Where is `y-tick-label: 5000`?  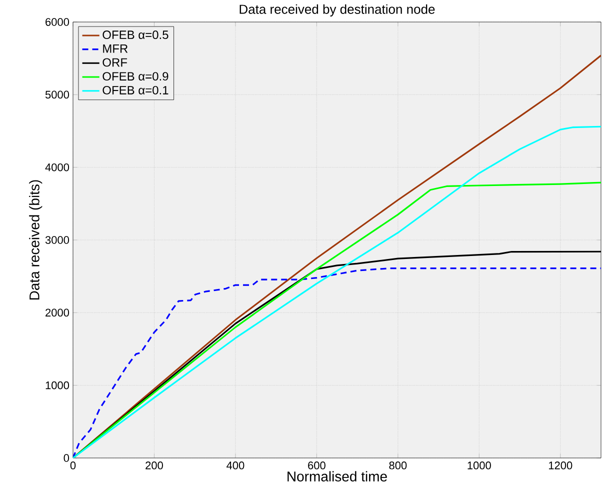
y-tick-label: 5000 is located at coordinates (57, 94).